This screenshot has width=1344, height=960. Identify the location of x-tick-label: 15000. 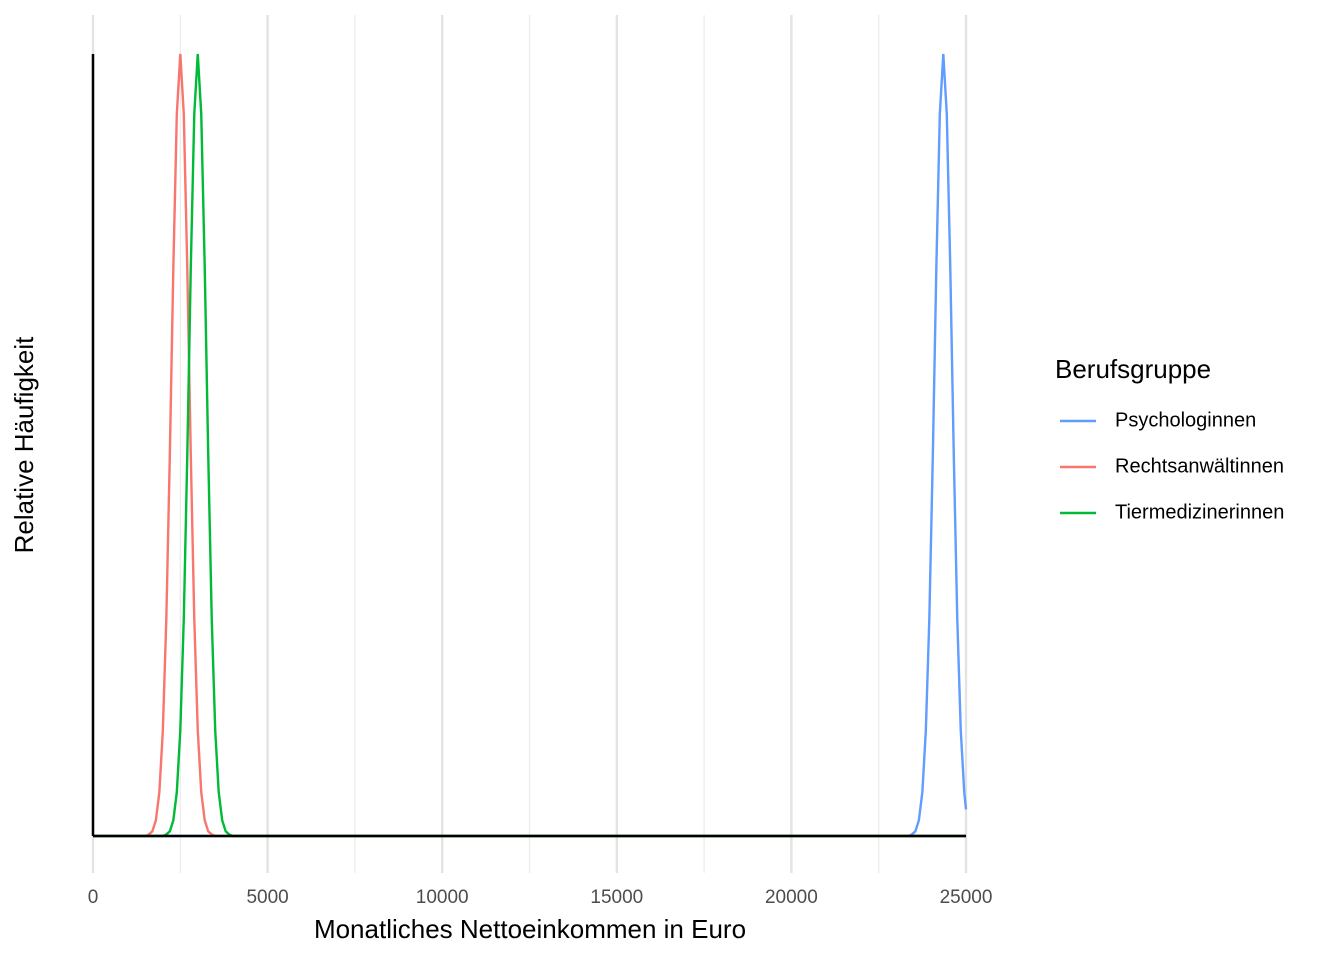
(616, 897).